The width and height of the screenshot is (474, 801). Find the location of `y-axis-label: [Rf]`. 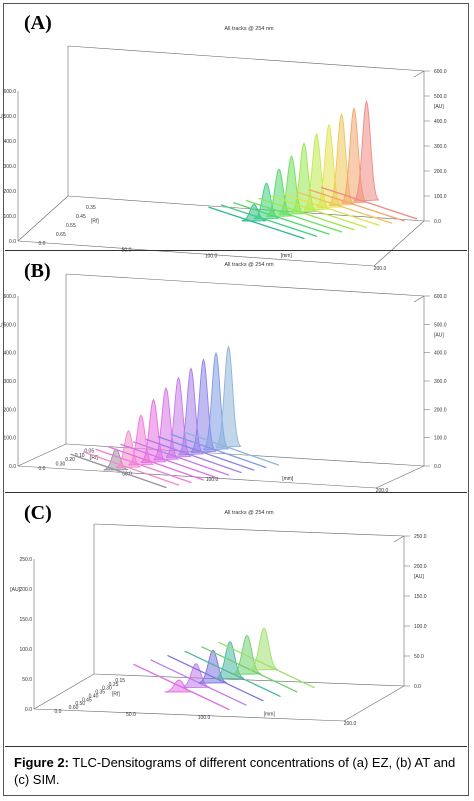

y-axis-label: [Rf] is located at coordinates (95, 222).